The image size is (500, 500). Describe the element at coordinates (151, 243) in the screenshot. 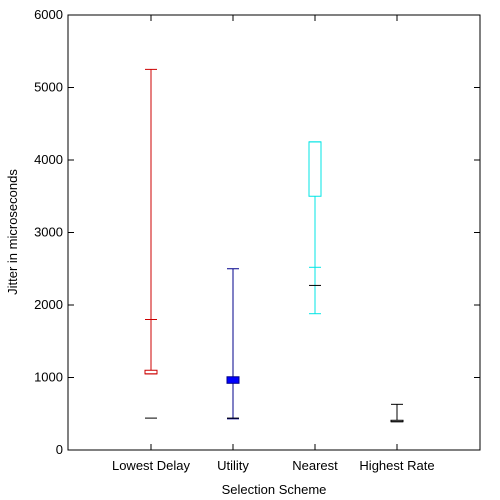

I see `box-lowest-delay` at that location.